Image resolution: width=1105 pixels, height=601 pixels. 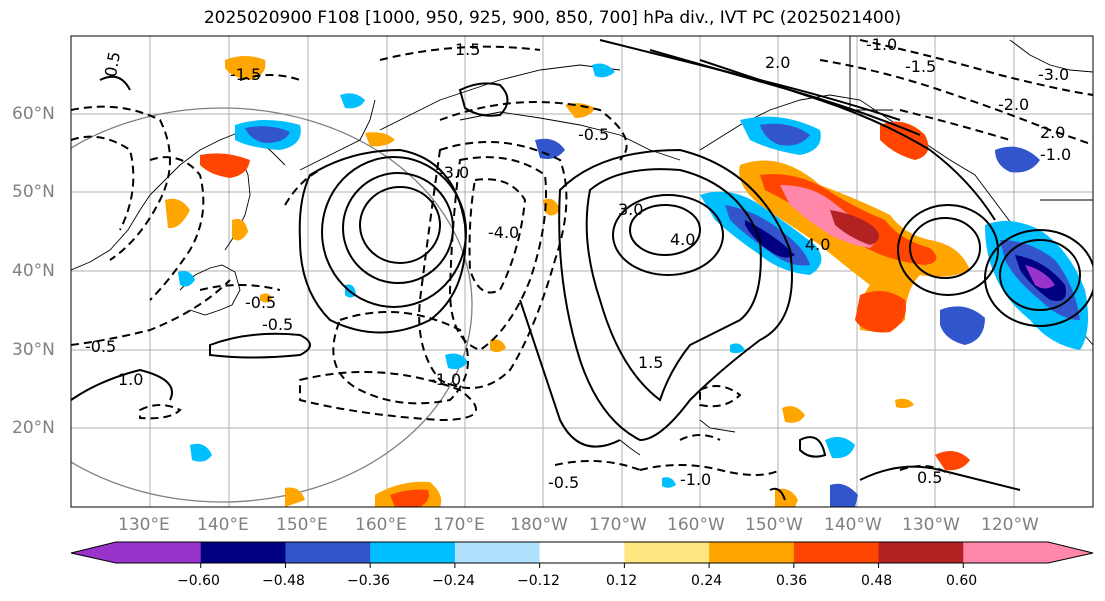 I want to click on lon-label: 120°W, so click(x=1010, y=525).